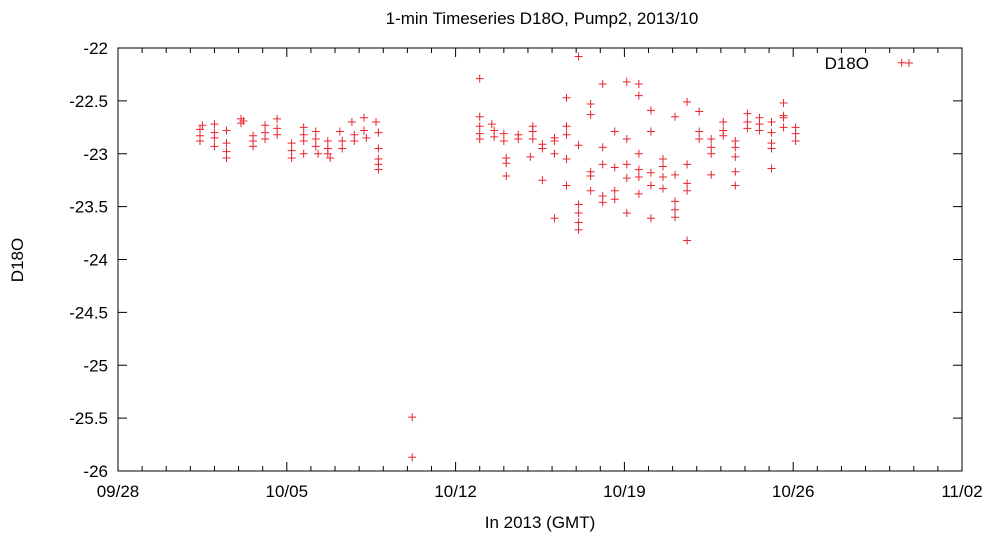 The width and height of the screenshot is (998, 546). What do you see at coordinates (17, 260) in the screenshot?
I see `y-axis-label: D18O` at bounding box center [17, 260].